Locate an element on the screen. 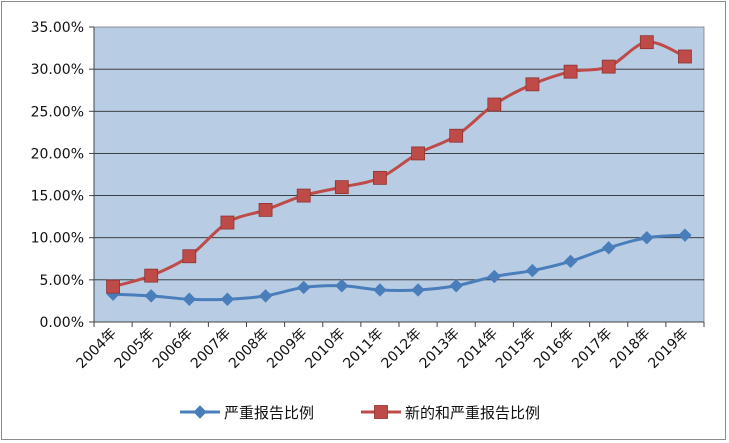 This screenshot has height=443, width=729. y-tick-label: 20.00% is located at coordinates (57, 154).